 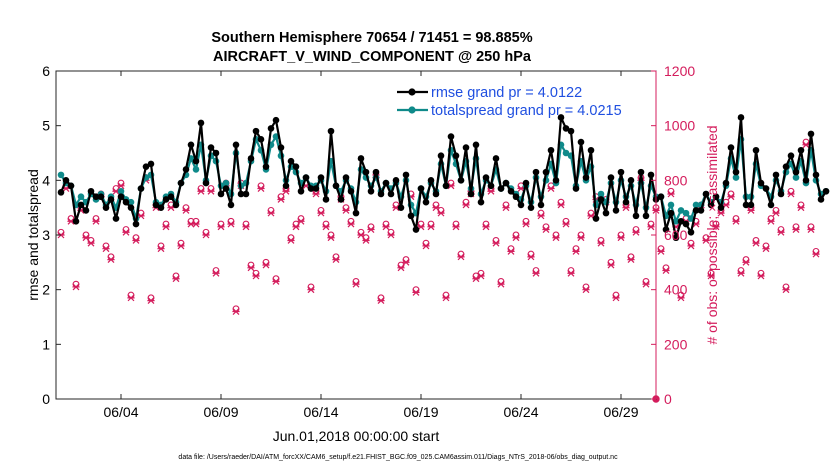 What do you see at coordinates (320, 412) in the screenshot?
I see `x-tick-label: 06/14` at bounding box center [320, 412].